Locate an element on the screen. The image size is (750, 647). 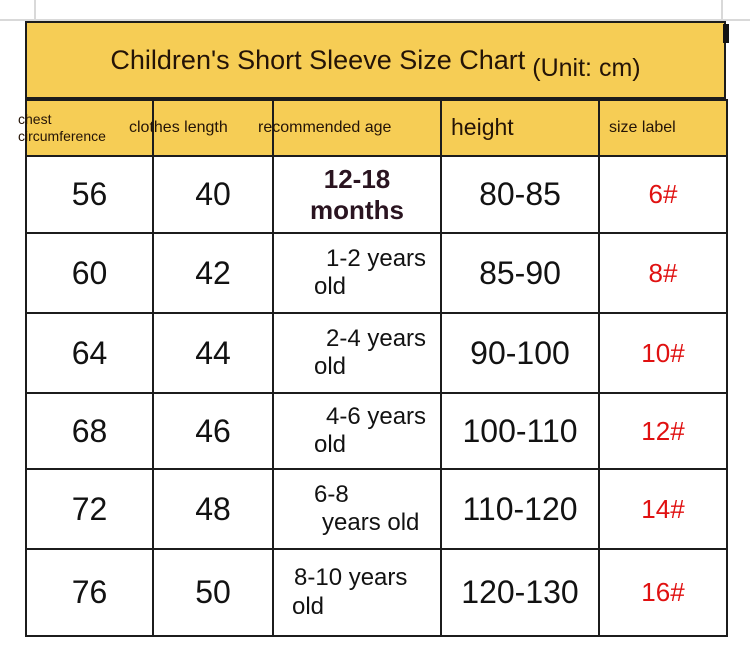
table-row: 56 40 12-18 months 80-85 6# is located at coordinates (376, 194).